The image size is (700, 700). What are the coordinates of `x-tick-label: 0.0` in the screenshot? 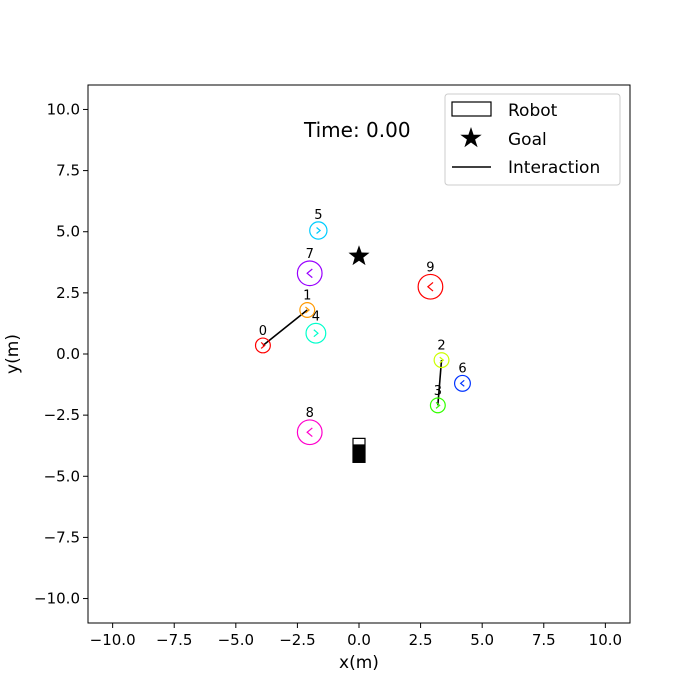 It's located at (359, 640).